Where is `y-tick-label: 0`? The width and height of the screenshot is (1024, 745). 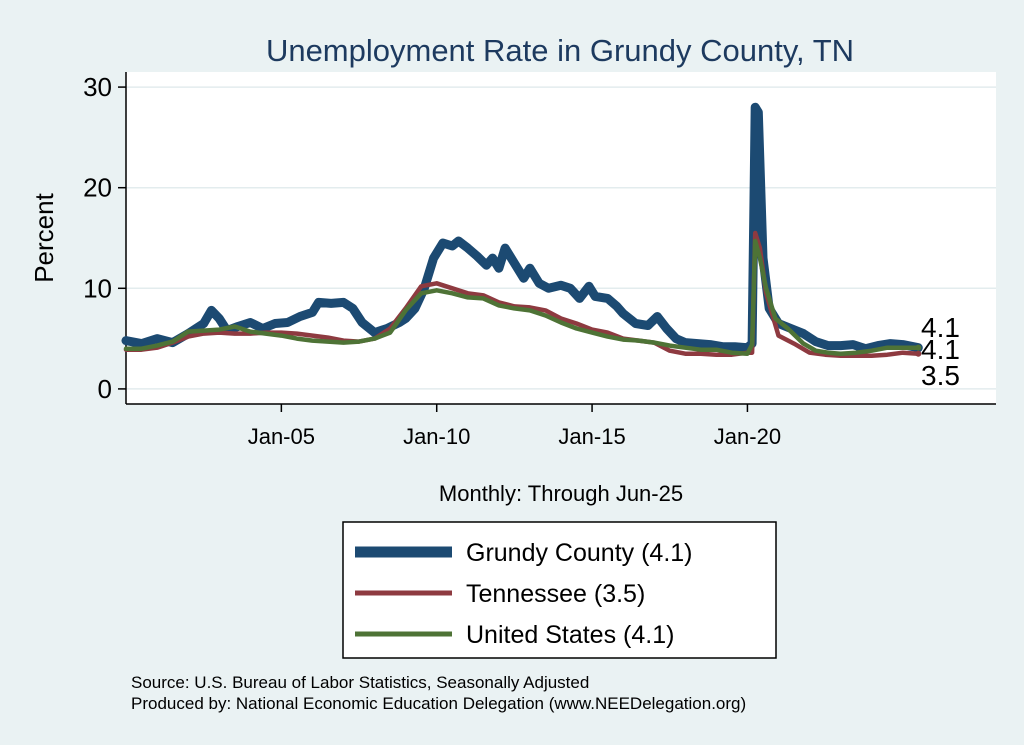 y-tick-label: 0 is located at coordinates (105, 389).